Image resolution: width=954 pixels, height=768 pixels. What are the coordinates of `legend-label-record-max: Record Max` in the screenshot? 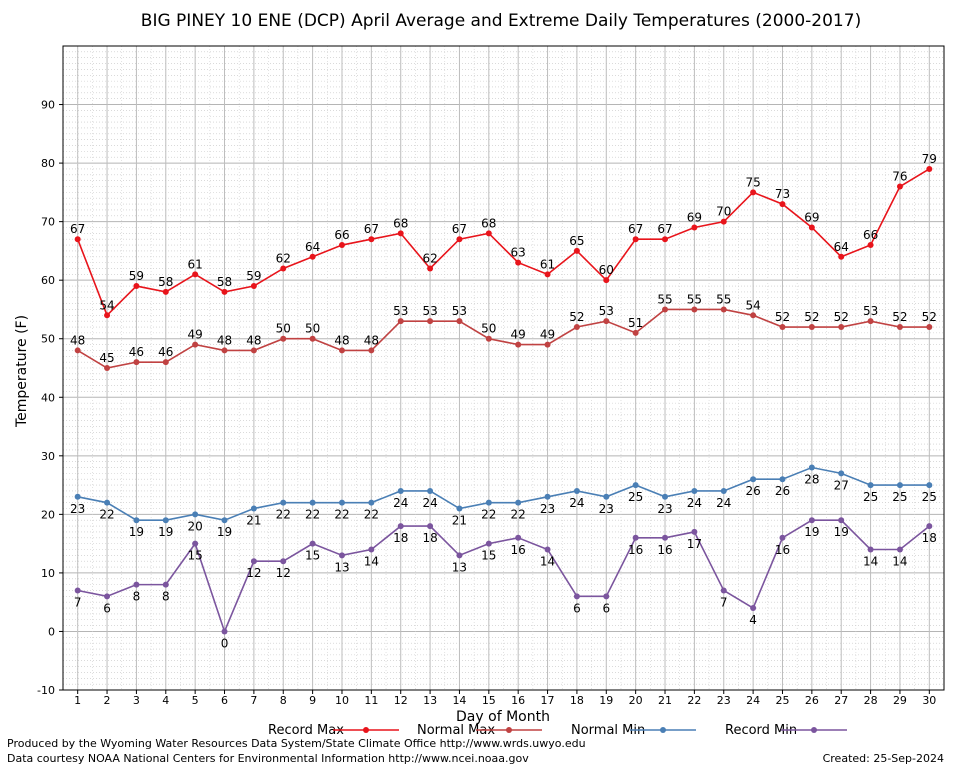 It's located at (306, 730).